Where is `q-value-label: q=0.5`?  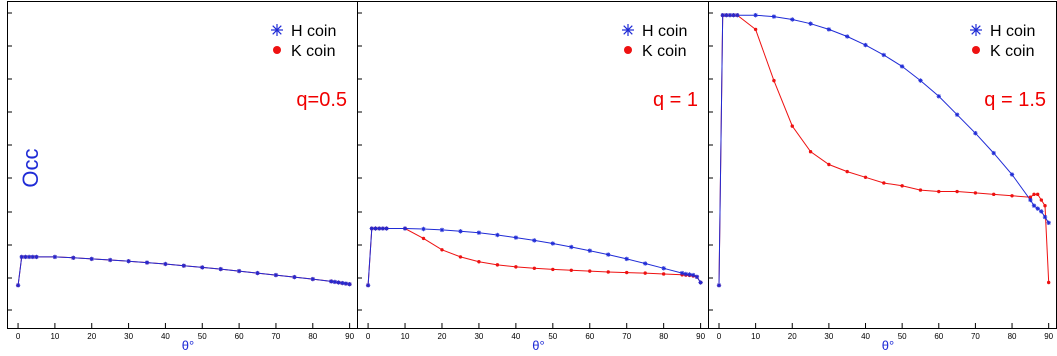
q-value-label: q=0.5 is located at coordinates (321, 100).